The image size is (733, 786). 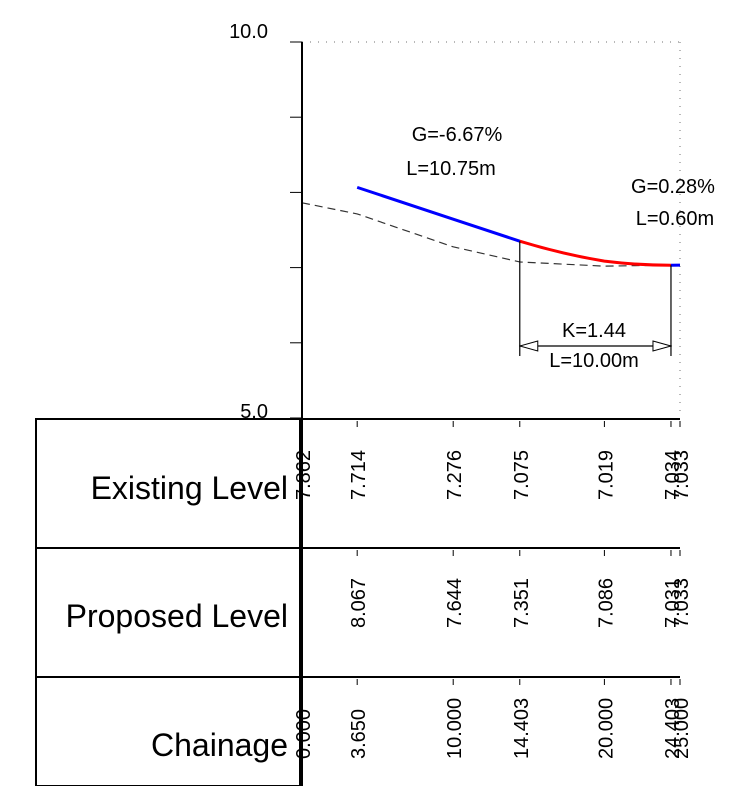 What do you see at coordinates (522, 475) in the screenshot?
I see `band-value: 7.075` at bounding box center [522, 475].